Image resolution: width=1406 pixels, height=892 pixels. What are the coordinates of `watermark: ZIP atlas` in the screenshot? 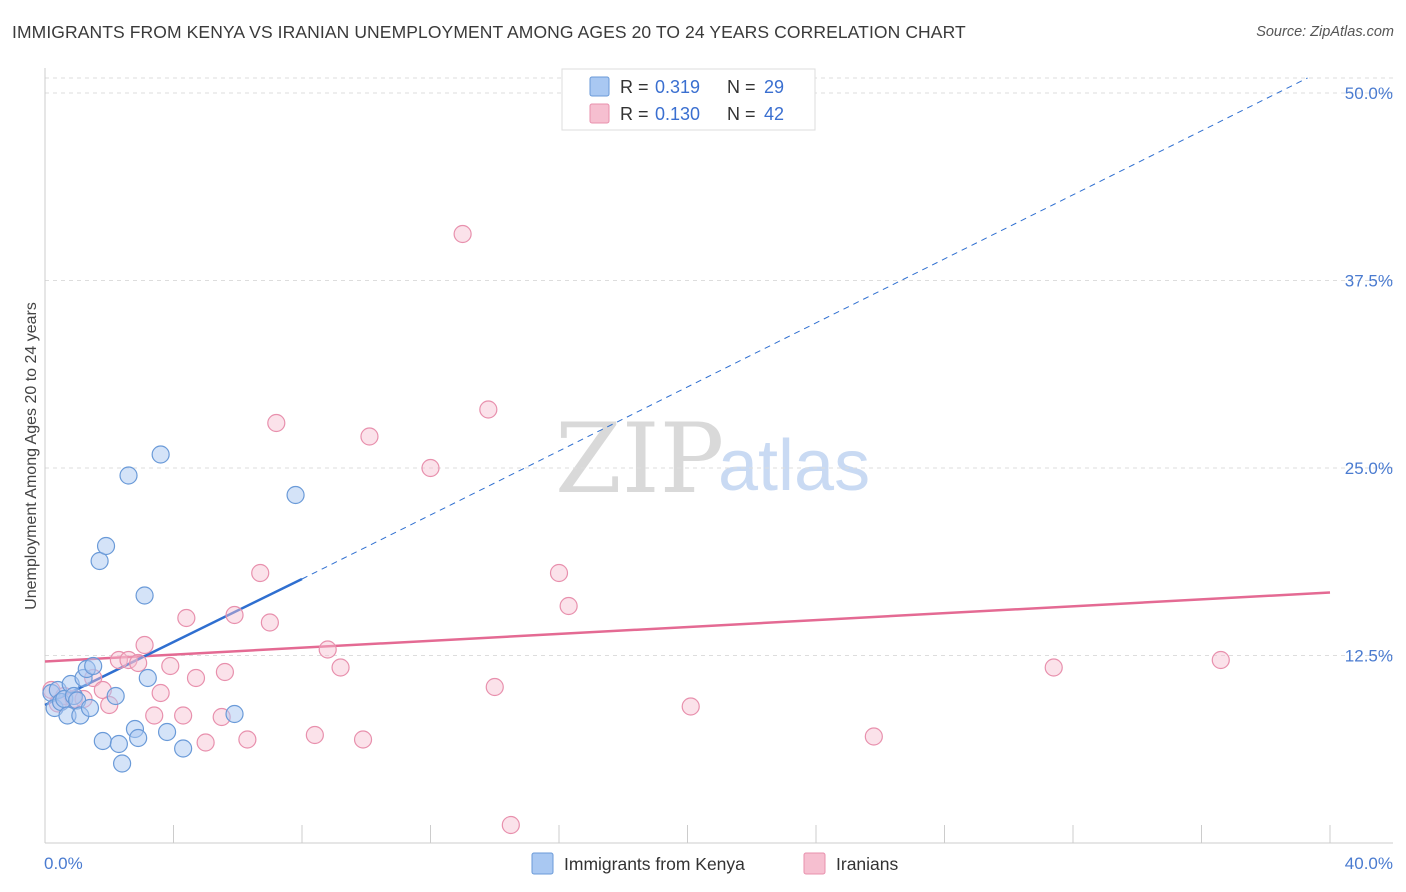 It's located at (712, 459).